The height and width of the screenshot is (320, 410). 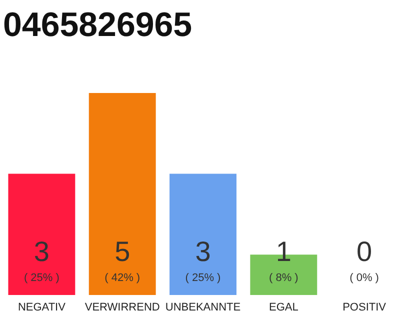 I want to click on x-tick-label: NEGATIV, so click(x=42, y=308).